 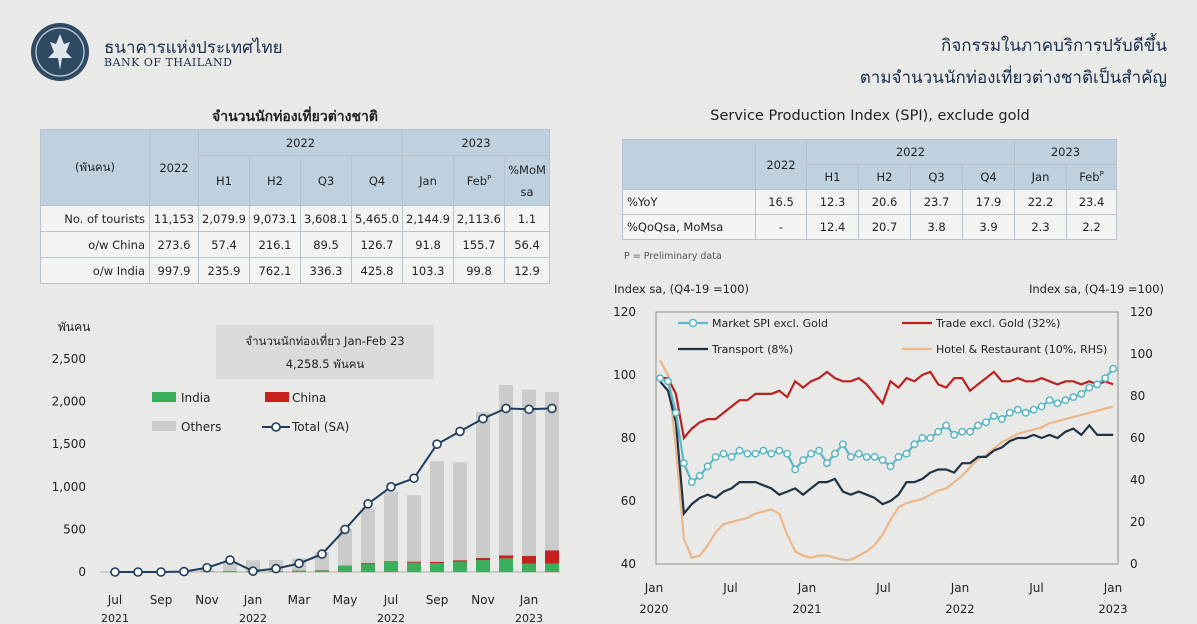 What do you see at coordinates (74, 529) in the screenshot?
I see `bar-chart-ytick: 500` at bounding box center [74, 529].